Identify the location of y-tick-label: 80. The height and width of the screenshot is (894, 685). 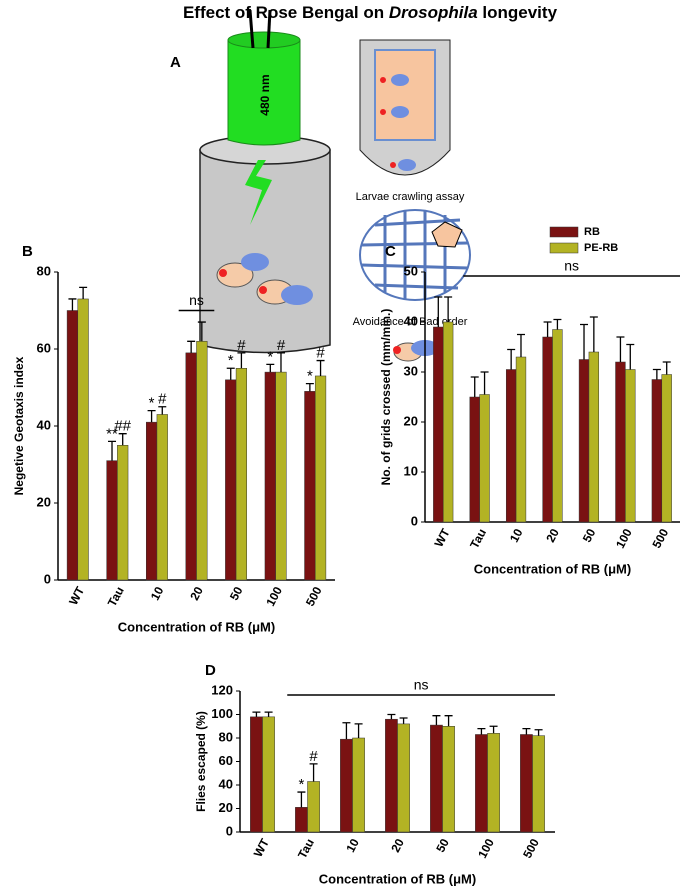
(226, 736).